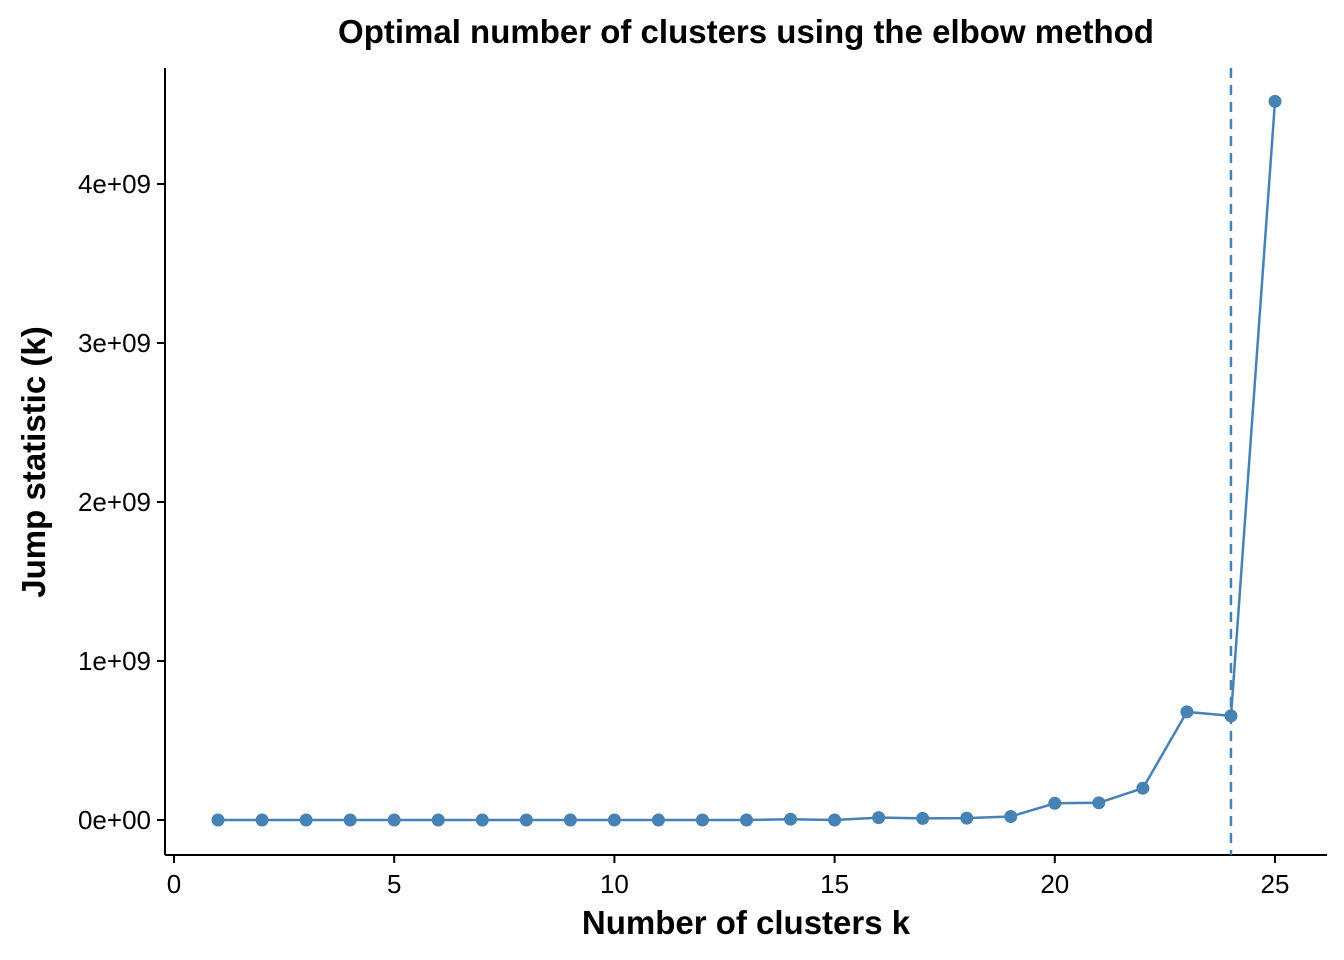 Image resolution: width=1344 pixels, height=960 pixels. What do you see at coordinates (174, 884) in the screenshot?
I see `x-tick-label: 0` at bounding box center [174, 884].